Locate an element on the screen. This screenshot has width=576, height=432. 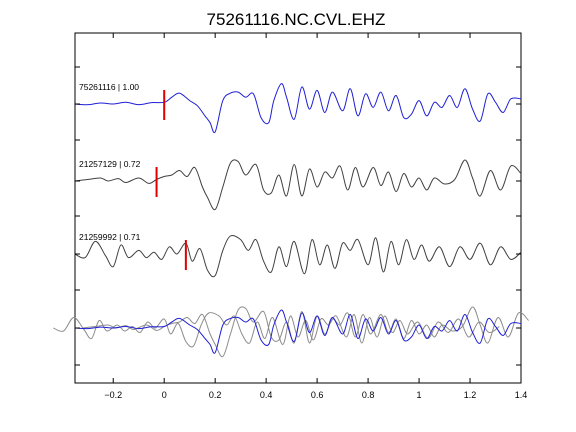
x-tick-label: 0.2 is located at coordinates (215, 395).